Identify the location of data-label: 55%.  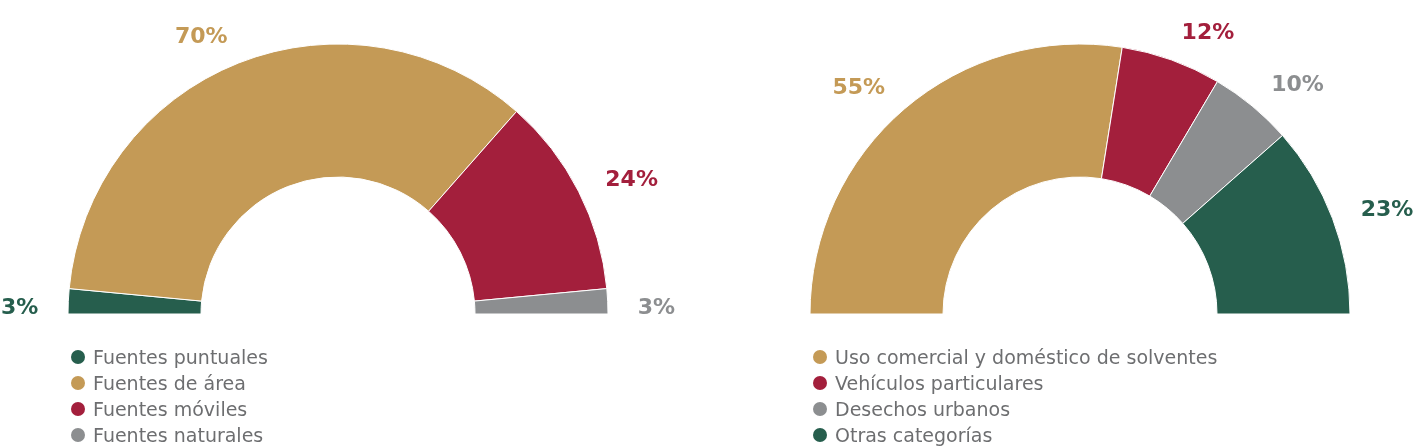
(859, 86).